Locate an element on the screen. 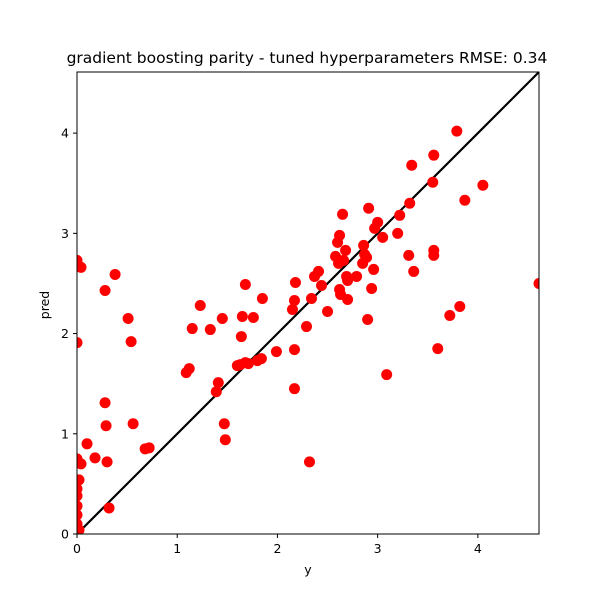  x-tick-label: 0 is located at coordinates (77, 548).